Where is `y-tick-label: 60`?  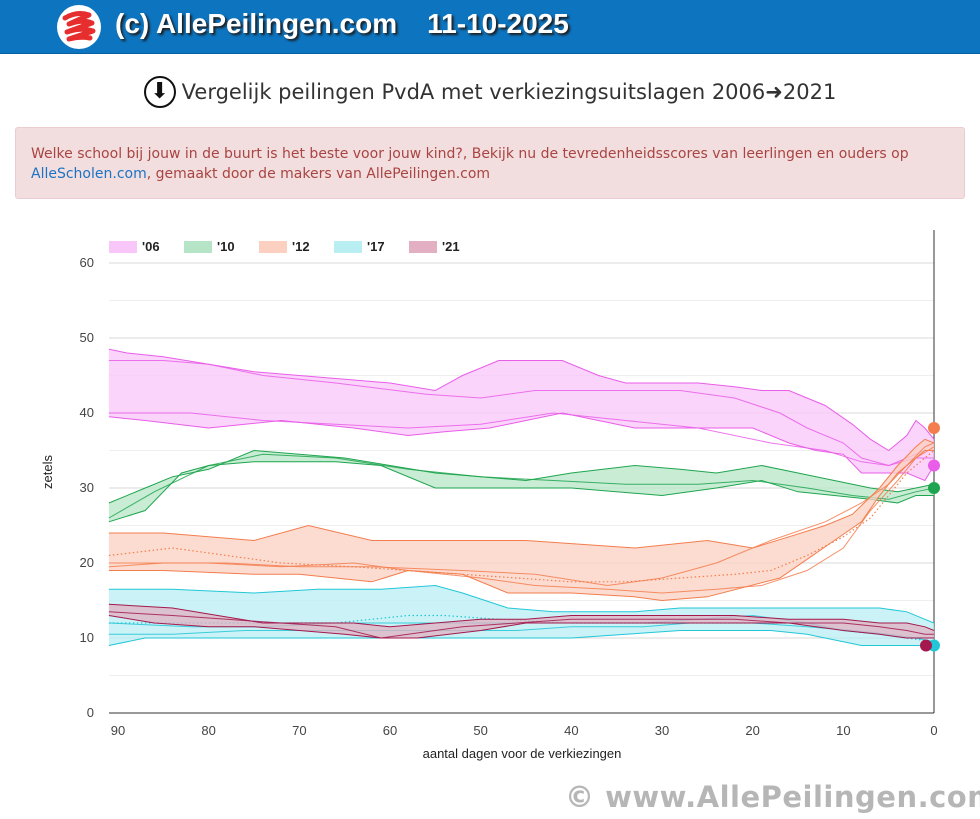 y-tick-label: 60 is located at coordinates (87, 262).